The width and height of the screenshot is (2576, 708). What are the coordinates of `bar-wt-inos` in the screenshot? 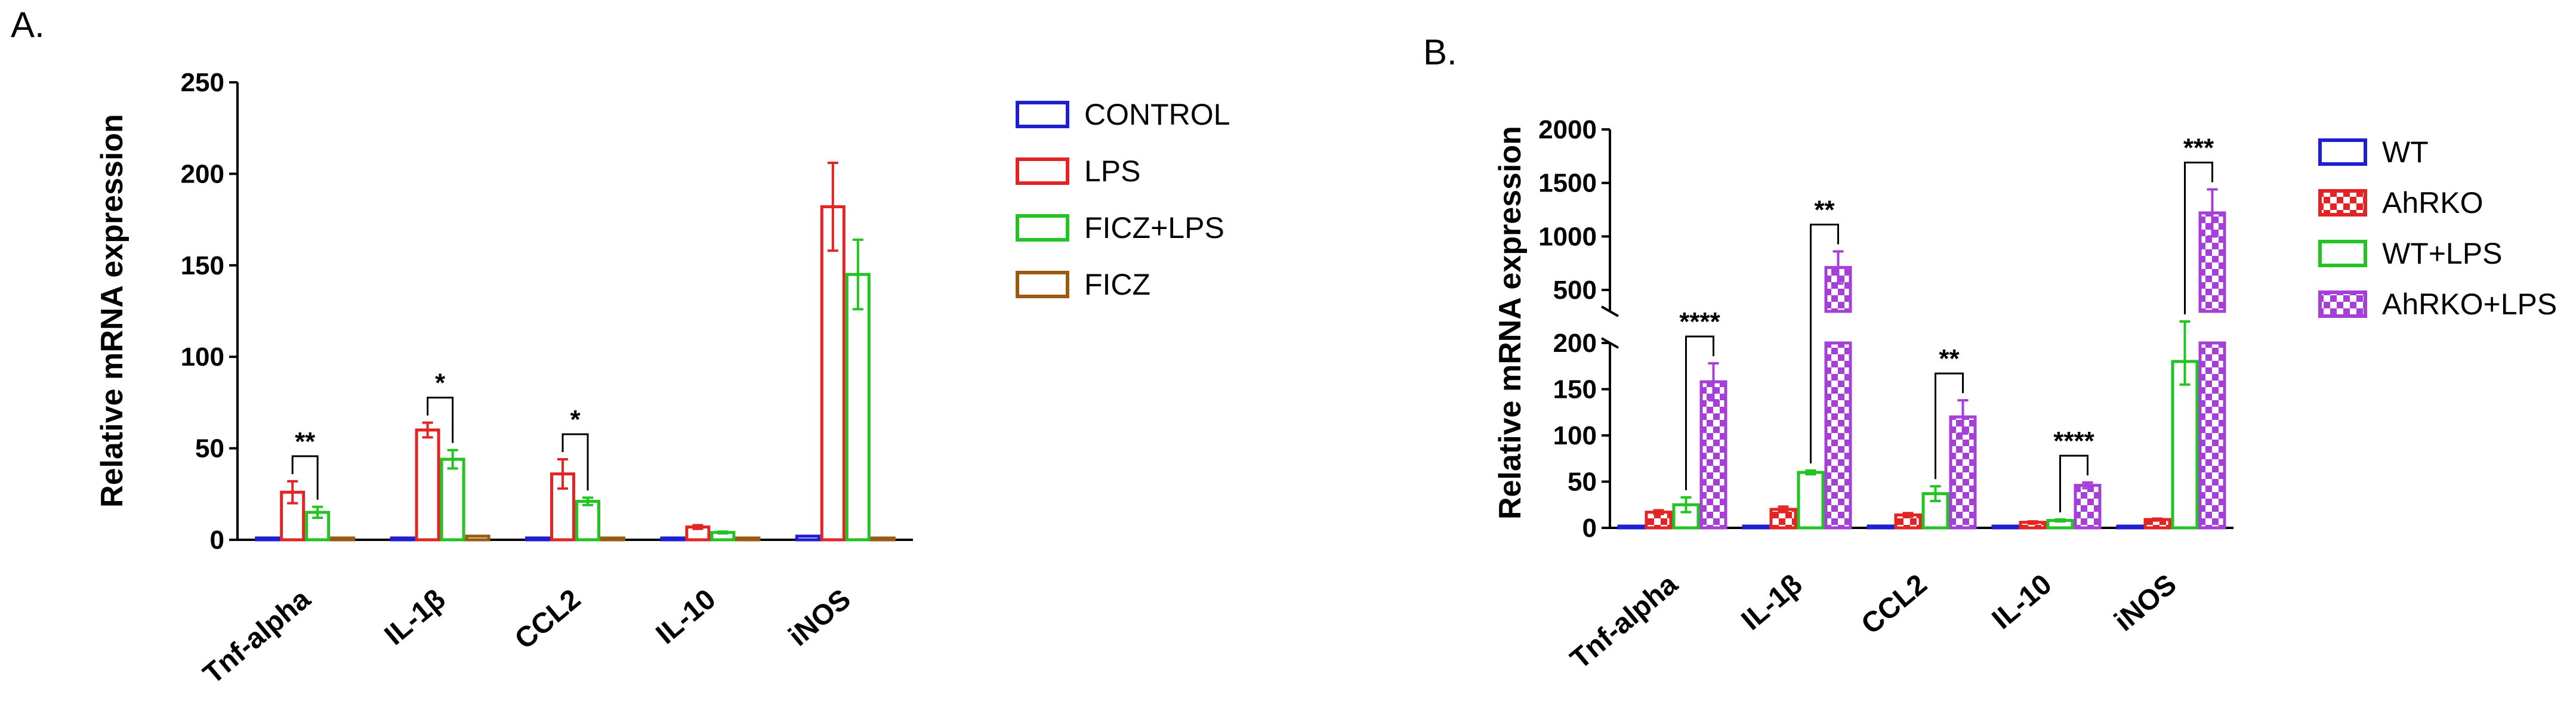 It's located at (2130, 527).